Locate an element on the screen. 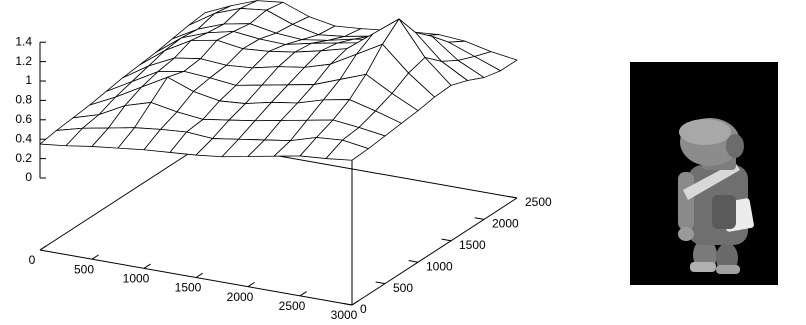 This screenshot has width=806, height=325. z-tick-label: 0.8 is located at coordinates (23, 100).